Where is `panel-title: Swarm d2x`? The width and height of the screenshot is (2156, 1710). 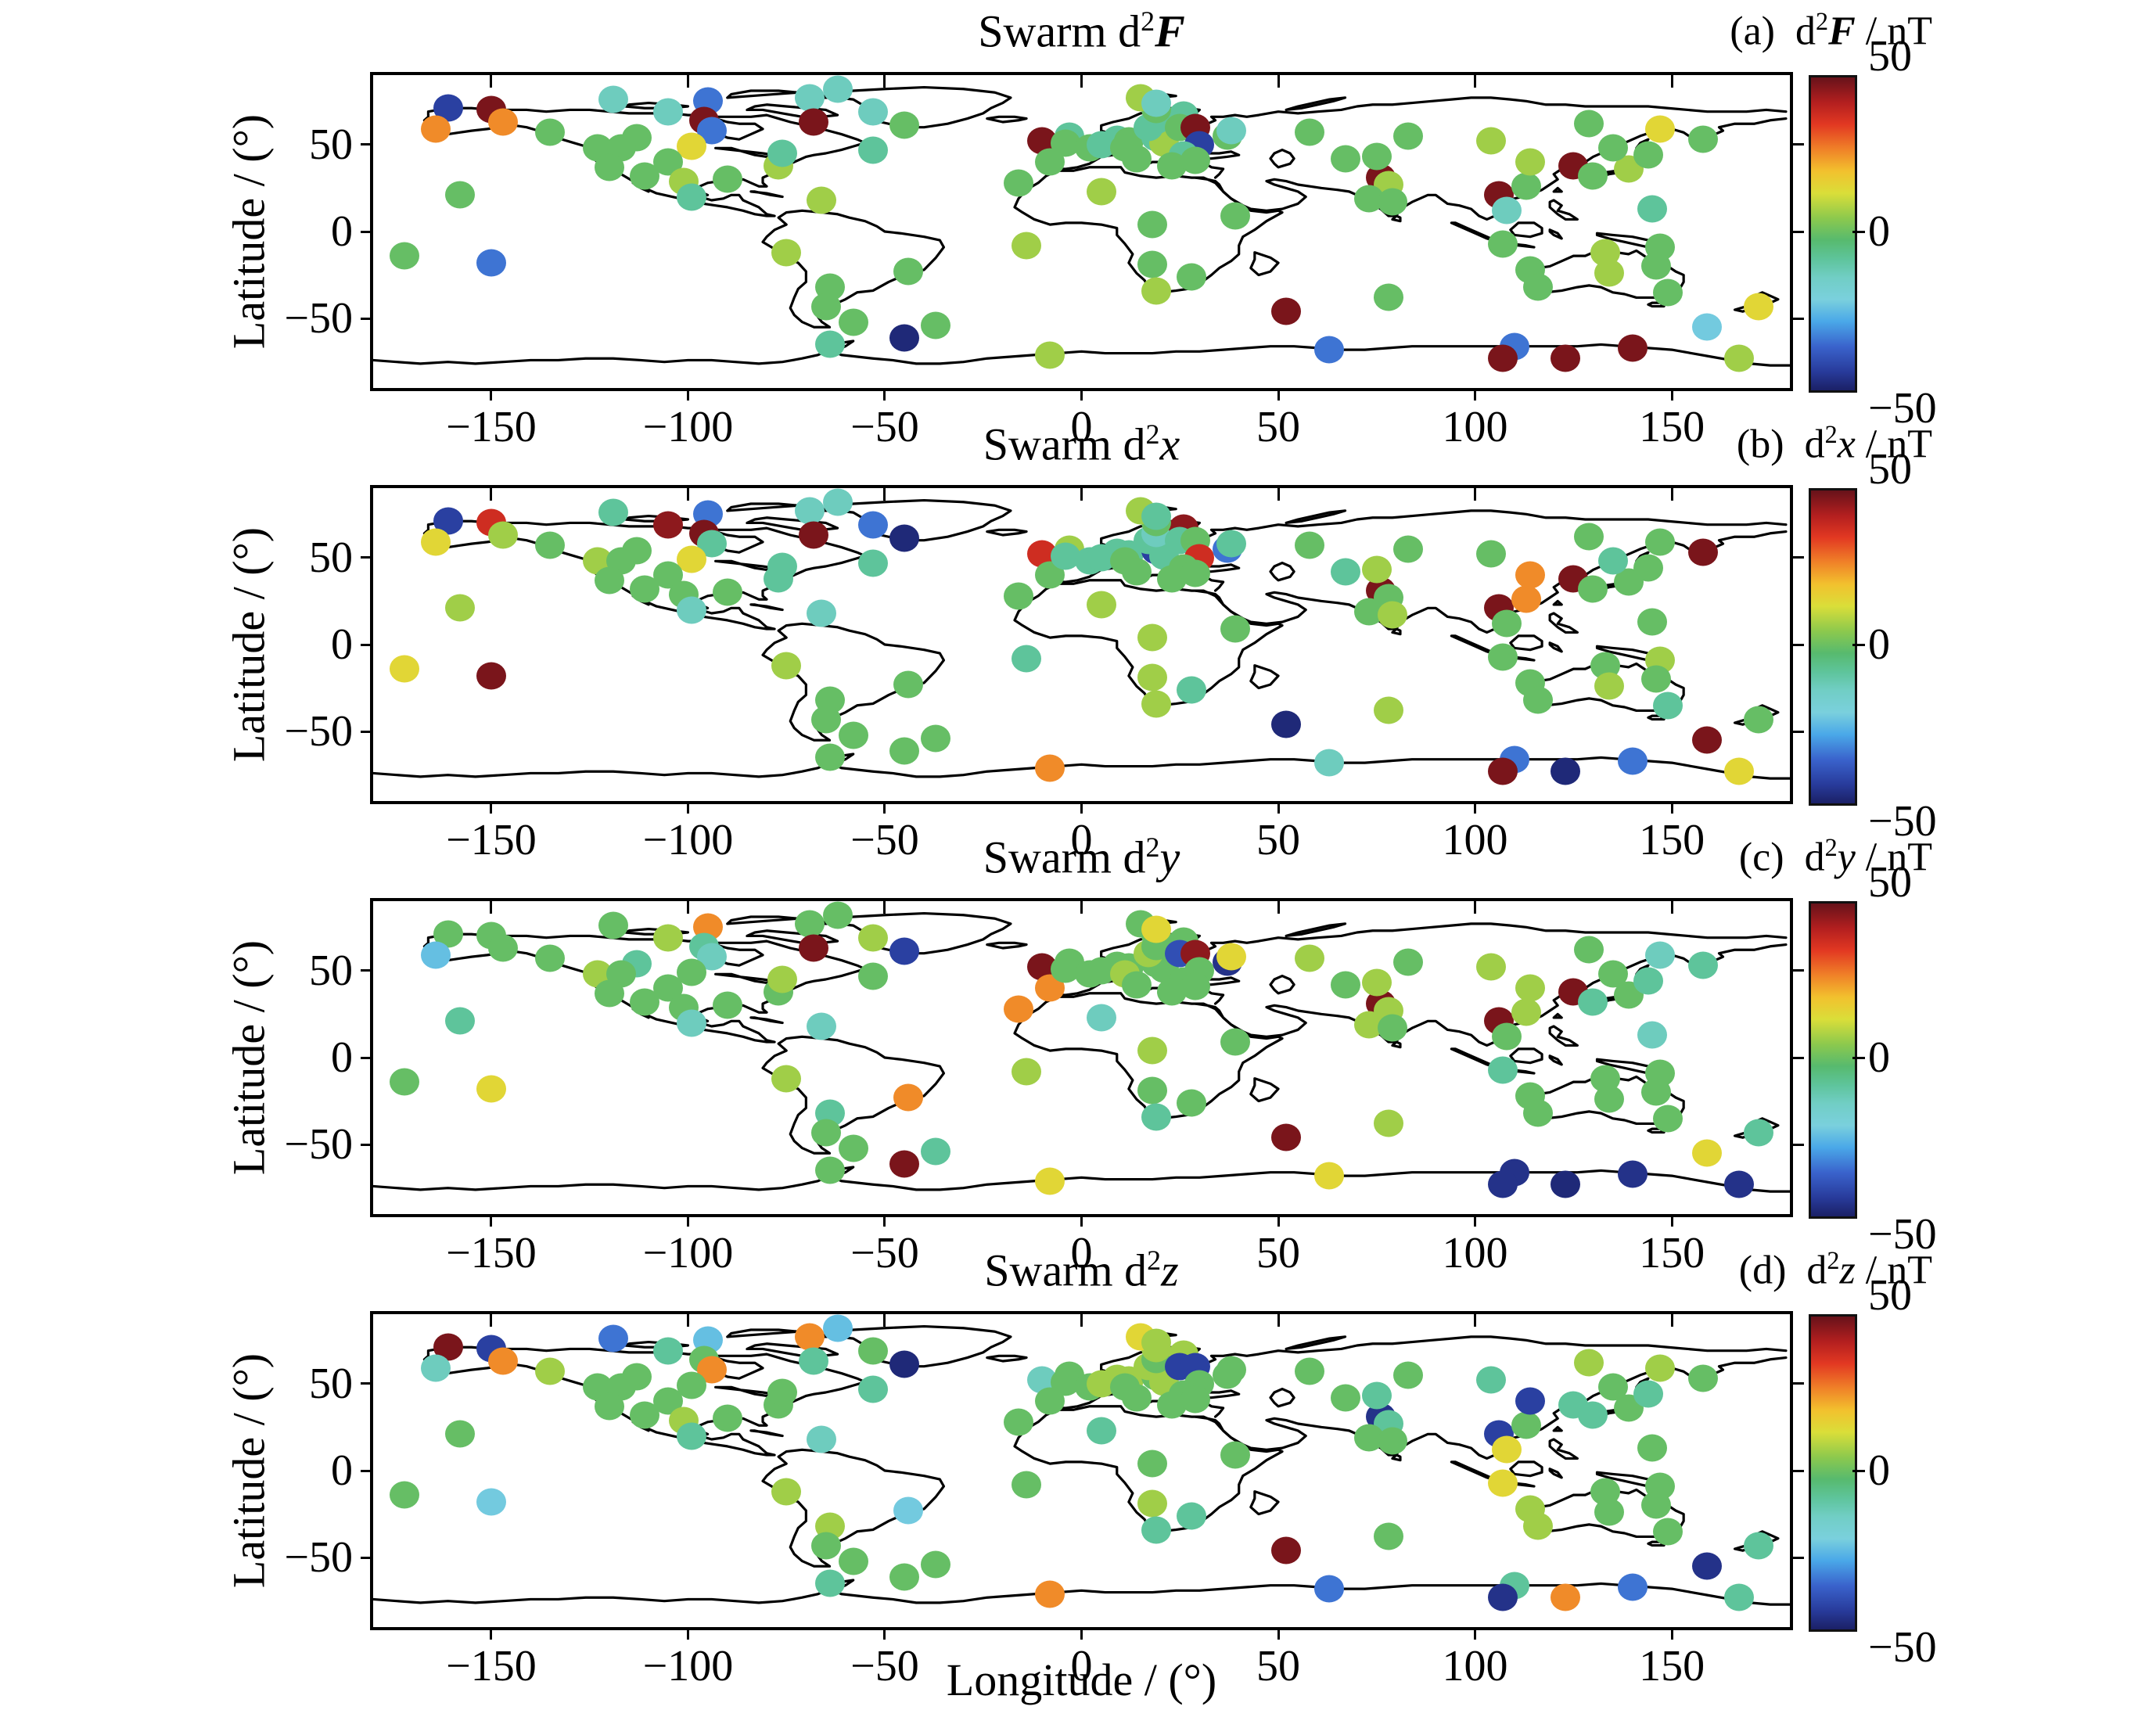
panel-title: Swarm d2x is located at coordinates (1081, 444).